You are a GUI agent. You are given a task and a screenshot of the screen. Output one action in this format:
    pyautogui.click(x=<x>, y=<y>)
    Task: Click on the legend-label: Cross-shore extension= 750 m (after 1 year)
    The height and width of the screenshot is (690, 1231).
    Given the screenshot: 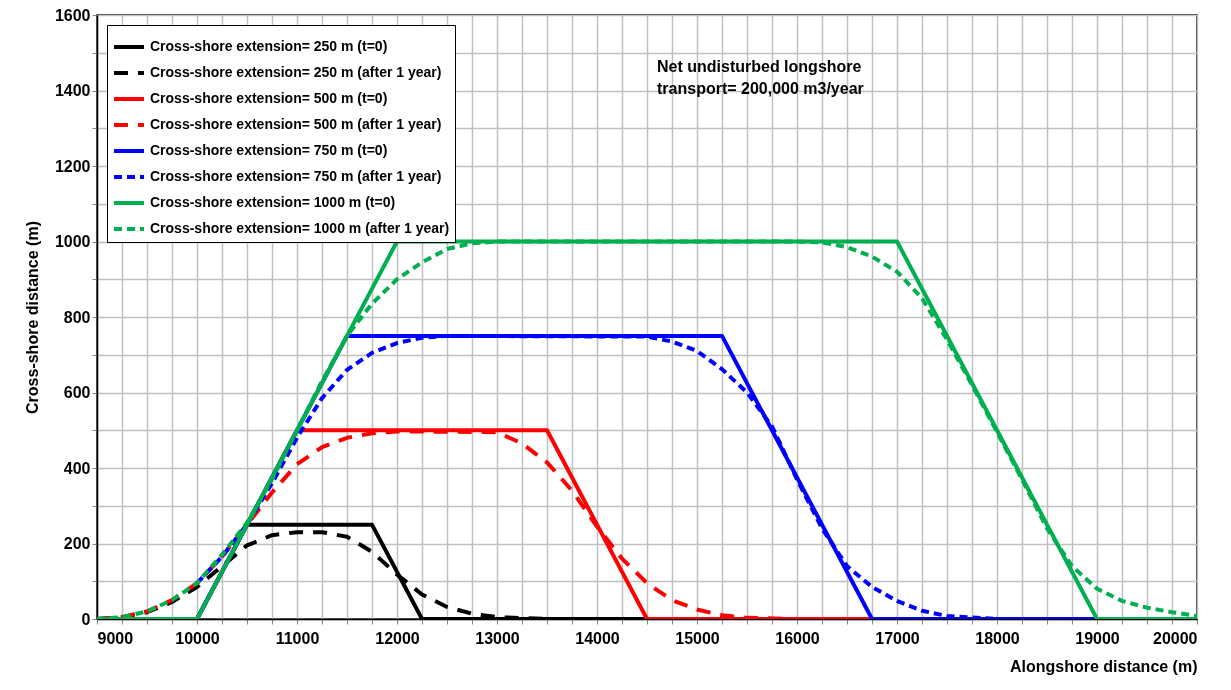 What is the action you would take?
    pyautogui.click(x=296, y=176)
    